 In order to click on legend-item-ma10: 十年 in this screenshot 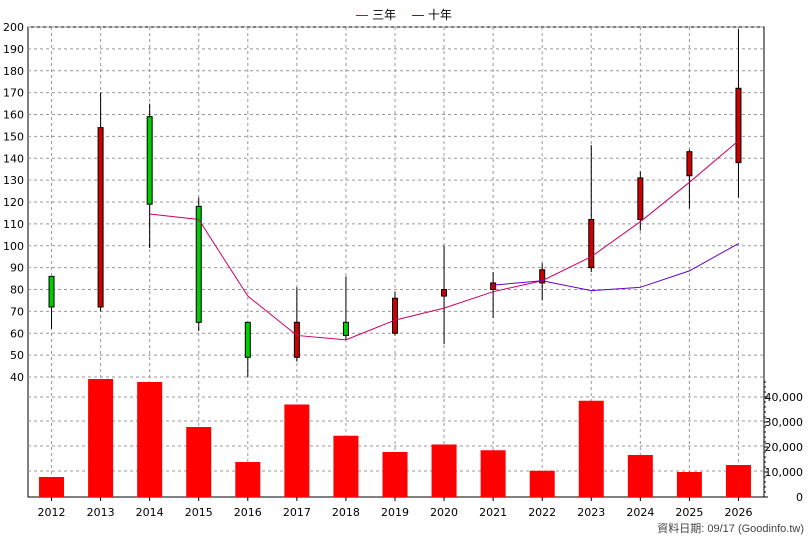, I will do `click(431, 14)`.